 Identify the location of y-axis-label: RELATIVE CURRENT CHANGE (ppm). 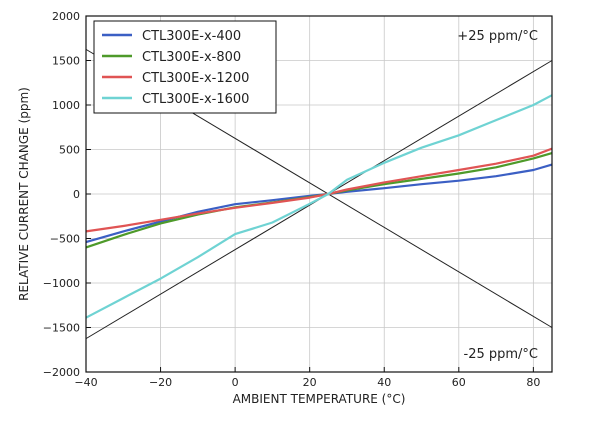
(24, 194).